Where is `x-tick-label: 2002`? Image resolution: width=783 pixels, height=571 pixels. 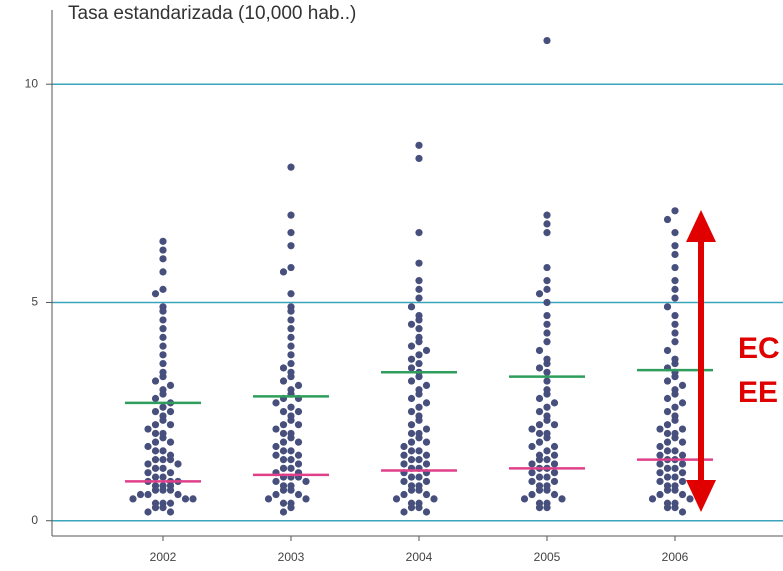 x-tick-label: 2002 is located at coordinates (163, 557).